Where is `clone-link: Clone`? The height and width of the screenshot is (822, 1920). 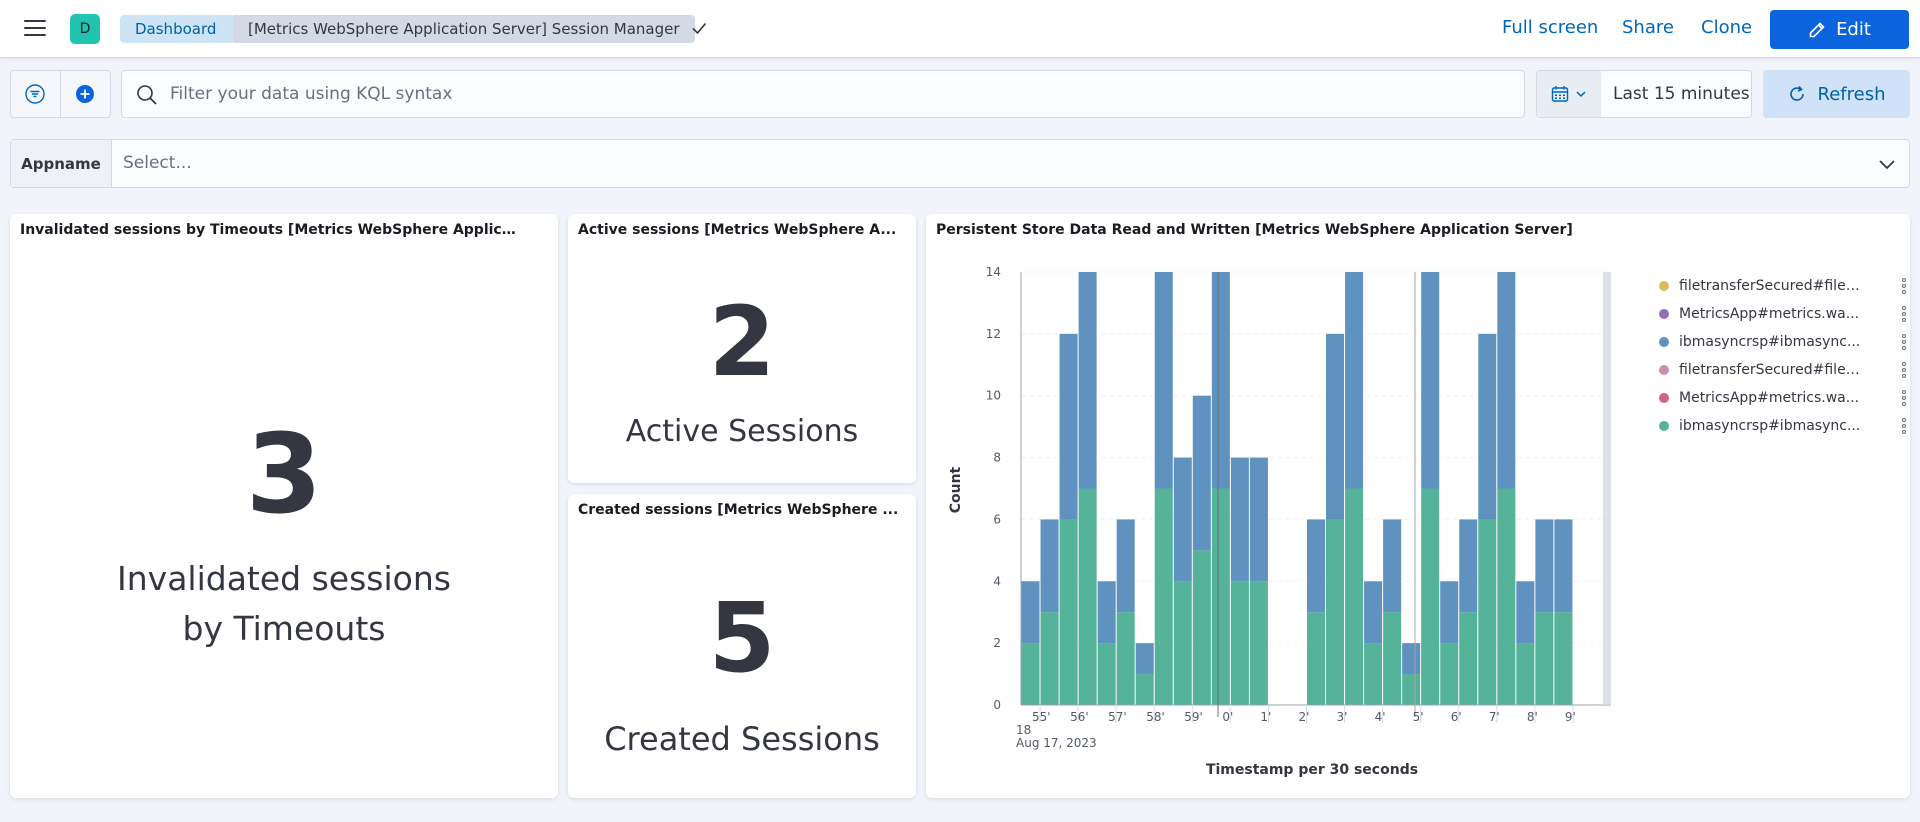
clone-link: Clone is located at coordinates (1727, 27).